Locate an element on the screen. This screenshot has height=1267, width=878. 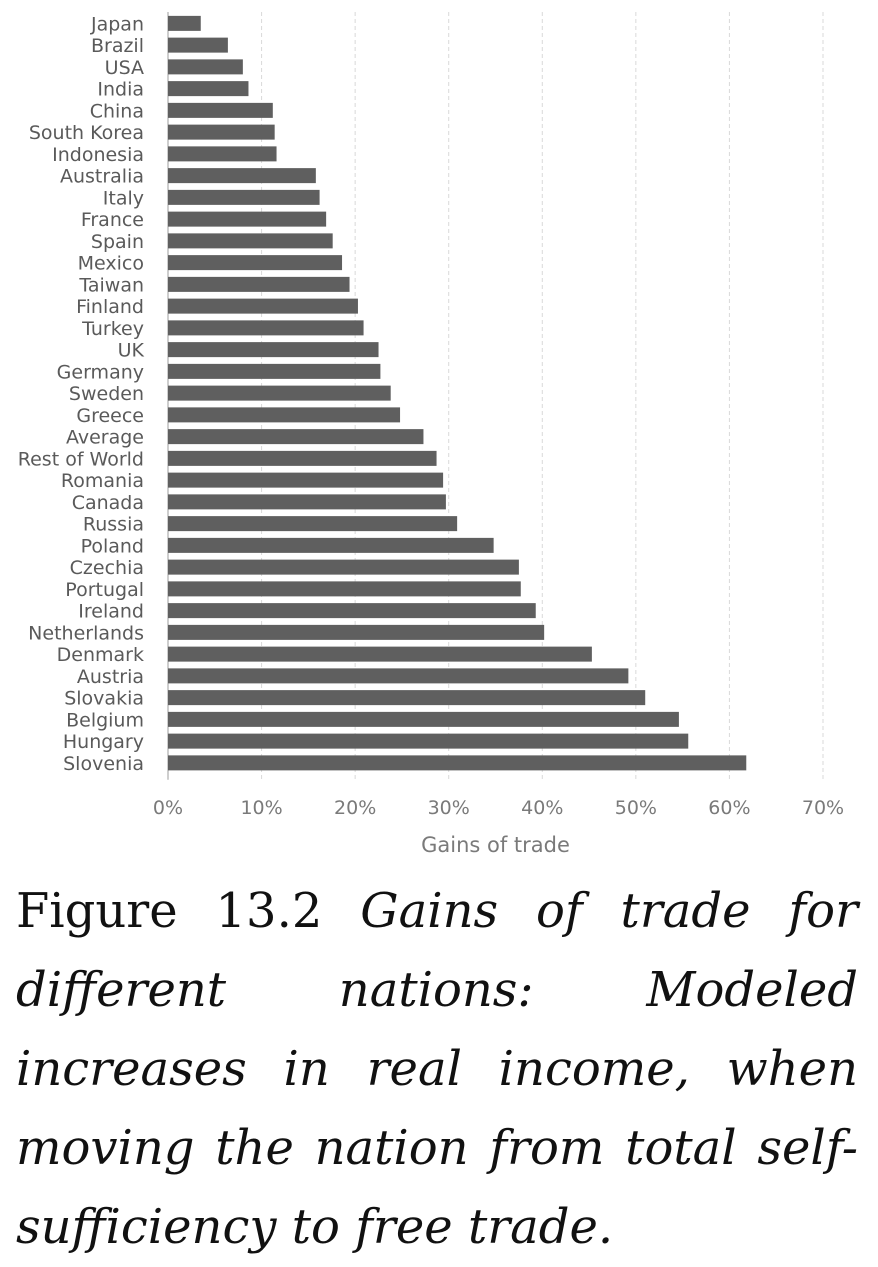
category-label: Mexico is located at coordinates (111, 264).